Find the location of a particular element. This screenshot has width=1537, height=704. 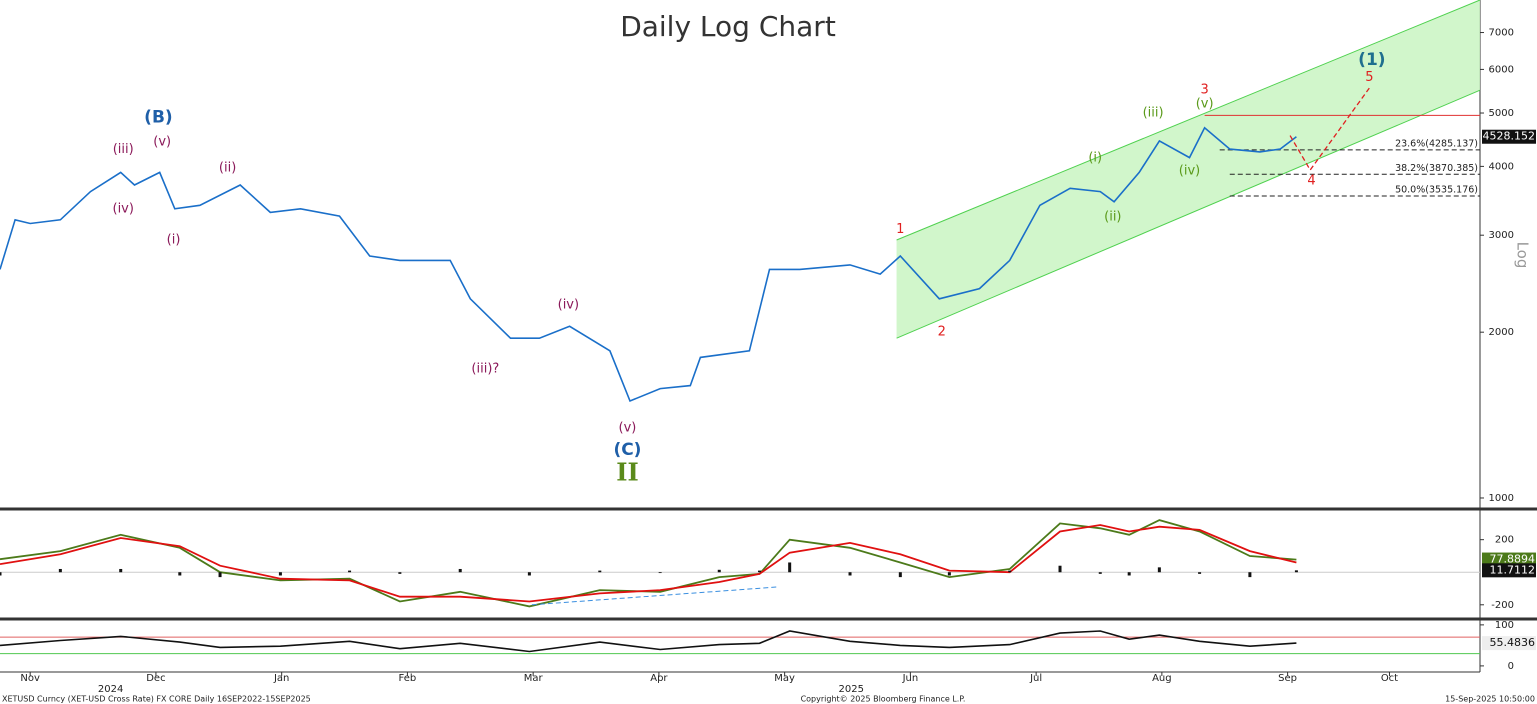

x-tick-label: Apr is located at coordinates (659, 678).